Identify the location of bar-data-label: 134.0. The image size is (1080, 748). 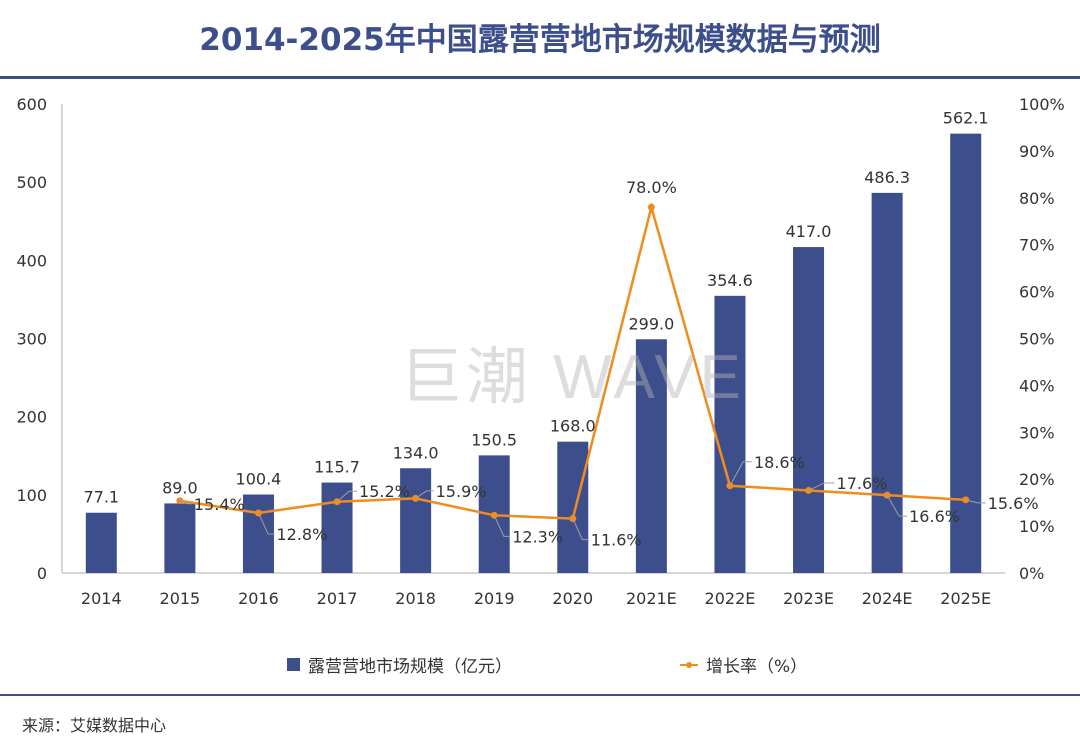
(416, 452).